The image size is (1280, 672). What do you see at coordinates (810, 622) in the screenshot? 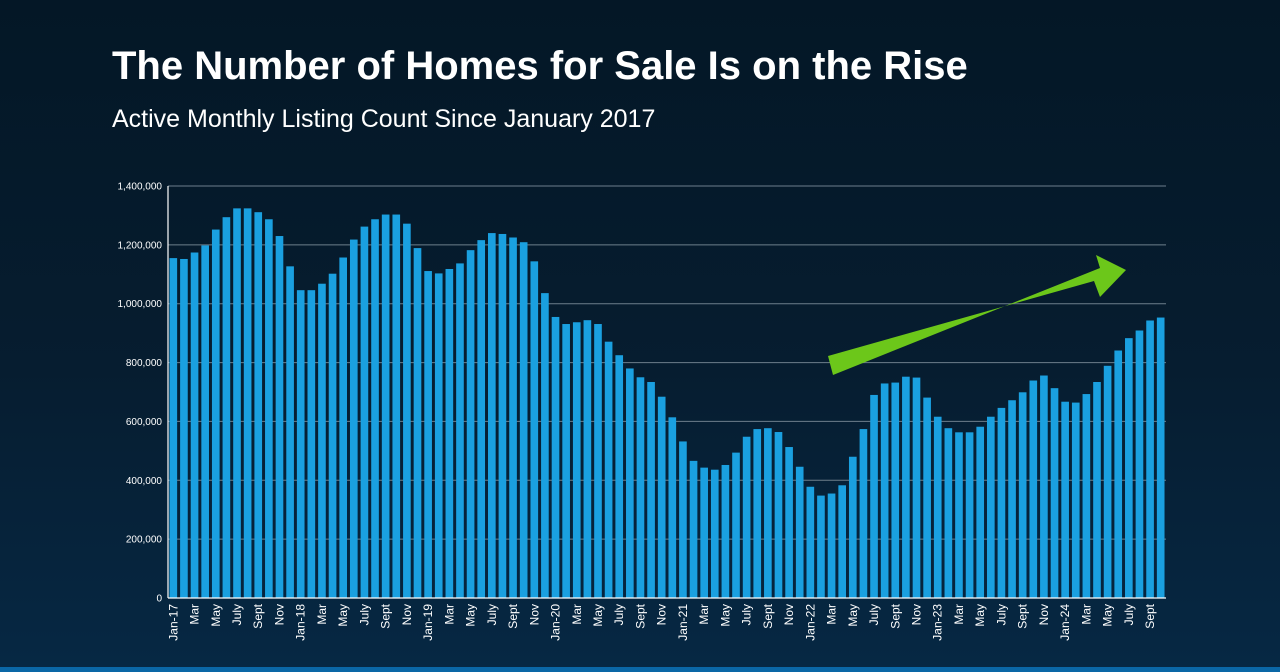
I see `x-tick-label: Jan-22` at bounding box center [810, 622].